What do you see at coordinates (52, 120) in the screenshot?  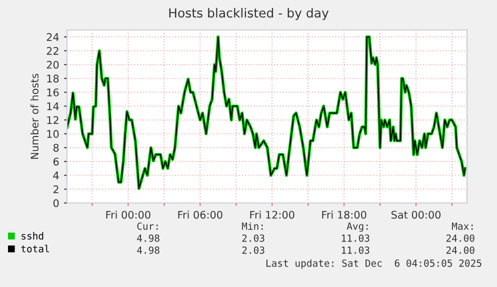 I see `y-tick-label: 12` at bounding box center [52, 120].